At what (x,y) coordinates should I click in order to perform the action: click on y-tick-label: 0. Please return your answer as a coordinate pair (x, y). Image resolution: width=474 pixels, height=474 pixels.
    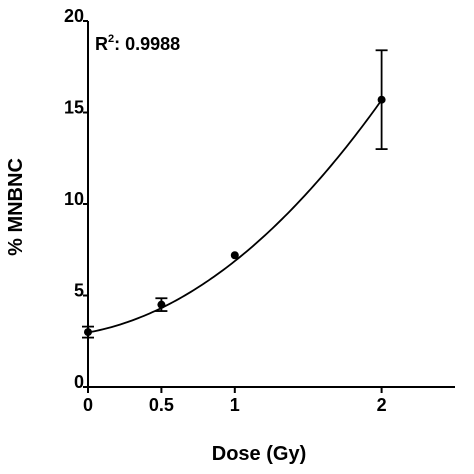
    Looking at the image, I should click on (79, 382).